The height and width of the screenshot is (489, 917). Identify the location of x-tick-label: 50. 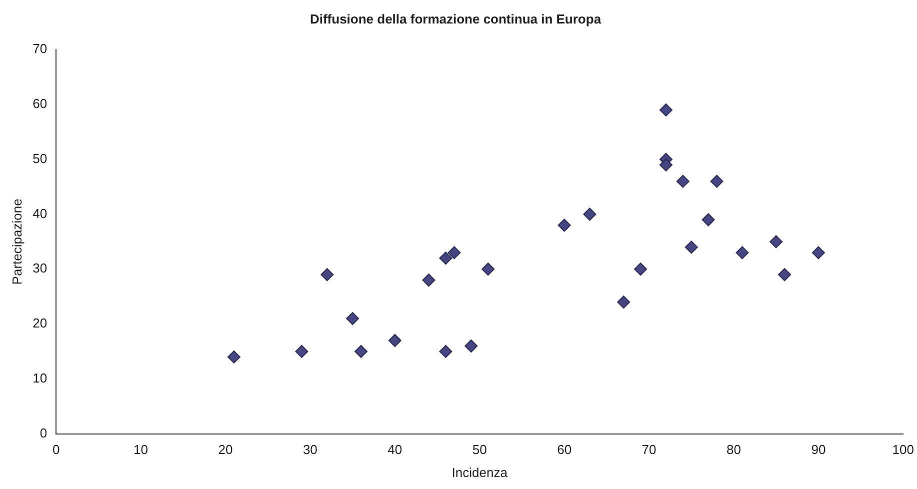
(479, 450).